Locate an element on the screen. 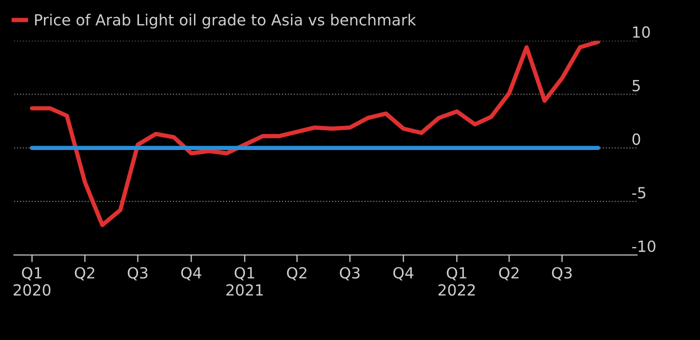 The height and width of the screenshot is (340, 700). y-tick-label: 10 is located at coordinates (641, 32).